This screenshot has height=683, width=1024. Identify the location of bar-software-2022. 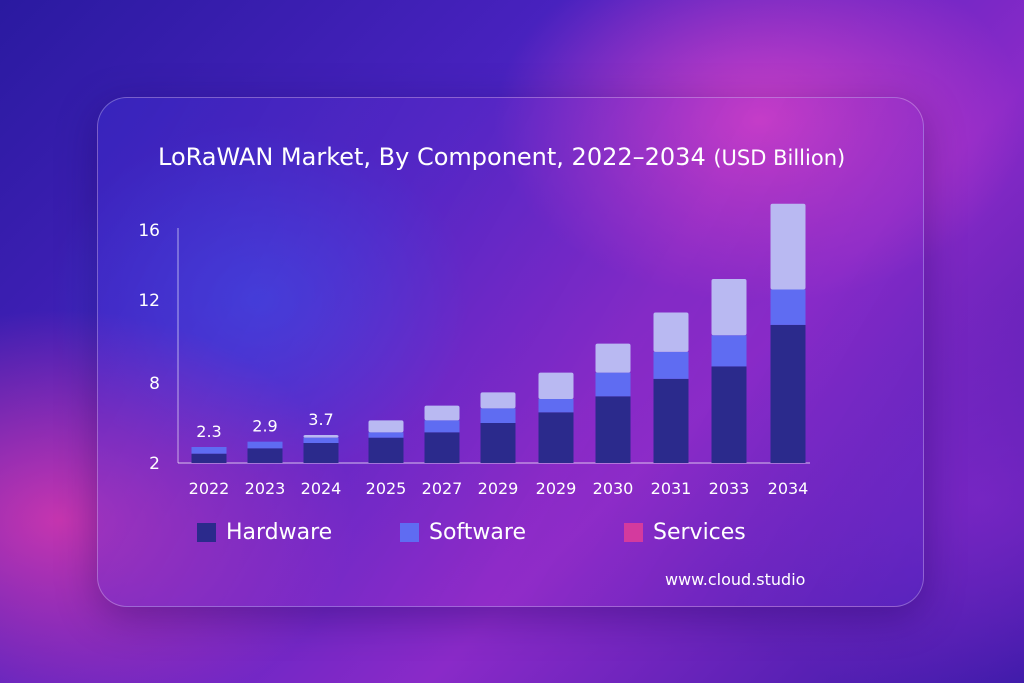
(209, 450).